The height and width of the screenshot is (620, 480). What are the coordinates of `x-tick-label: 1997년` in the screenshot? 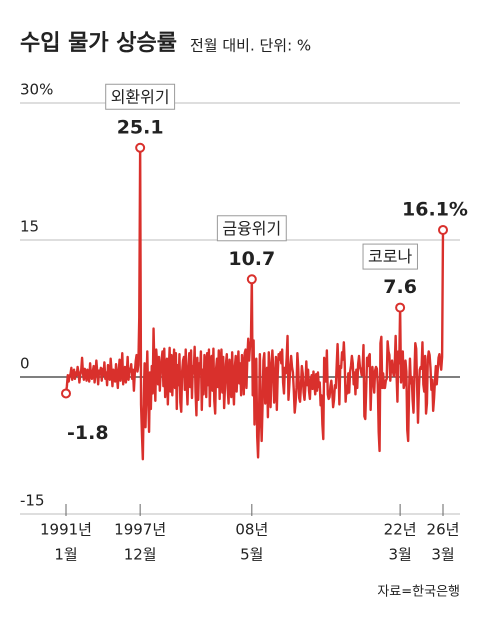 It's located at (140, 530).